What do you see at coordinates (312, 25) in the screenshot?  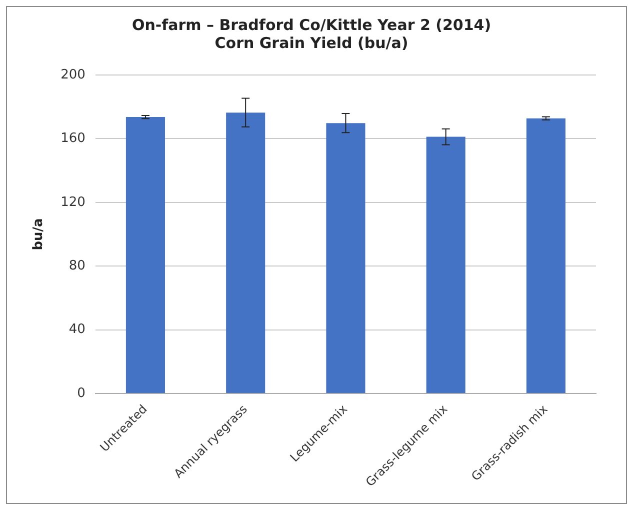 I see `chart-title: On-farm – Bradford Co/Kittle Year 2 (2014)` at bounding box center [312, 25].